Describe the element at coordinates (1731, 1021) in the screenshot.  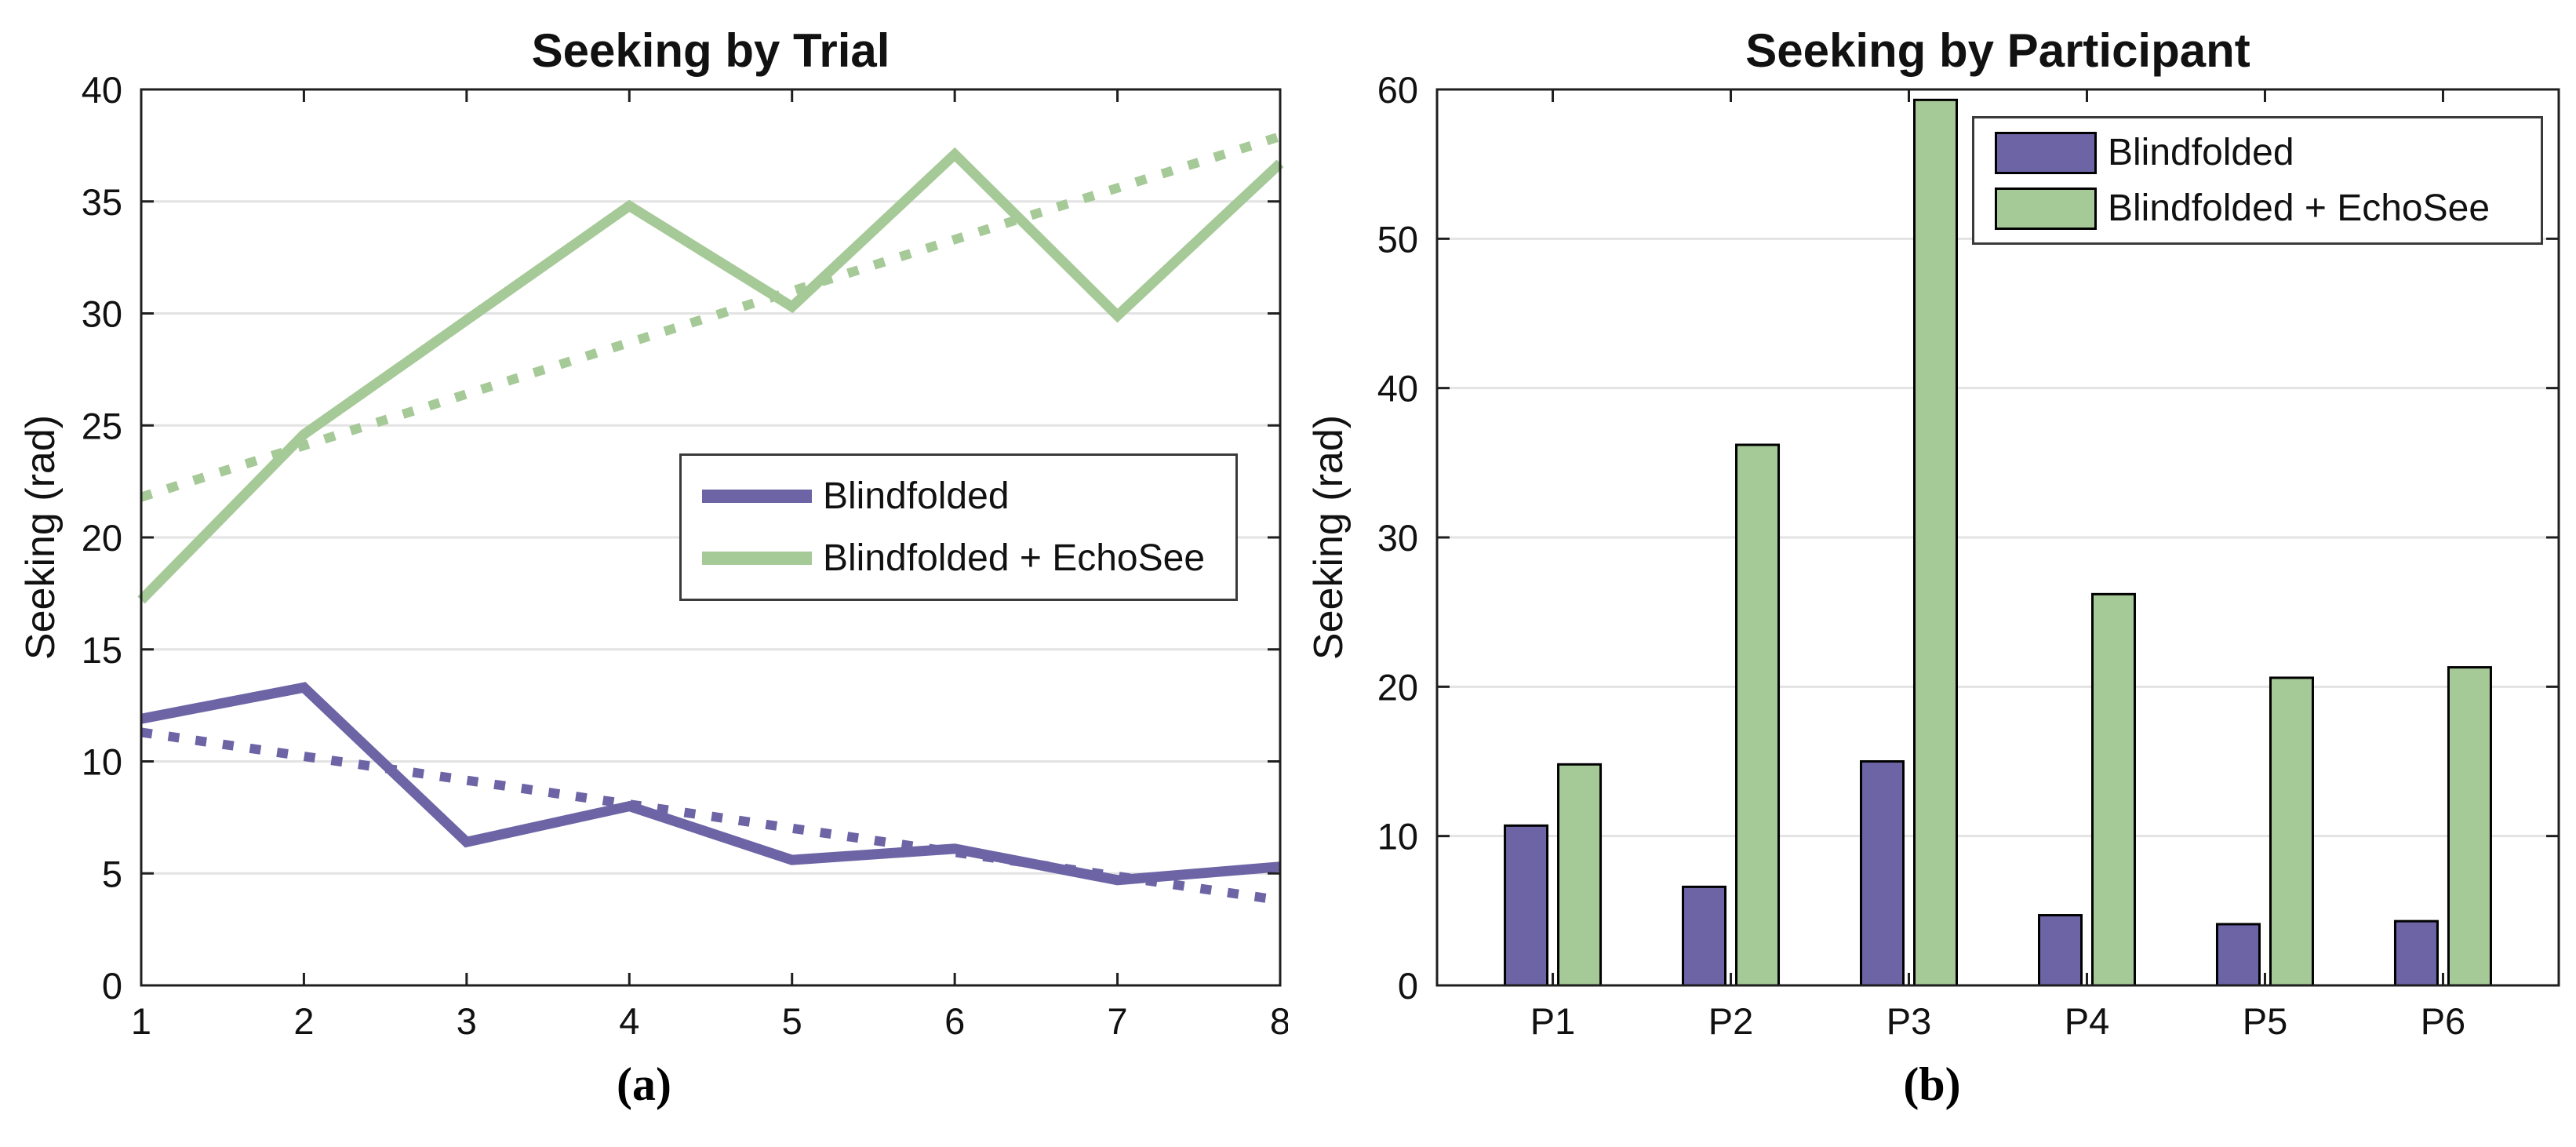
I see `x-tick-label: P2` at that location.